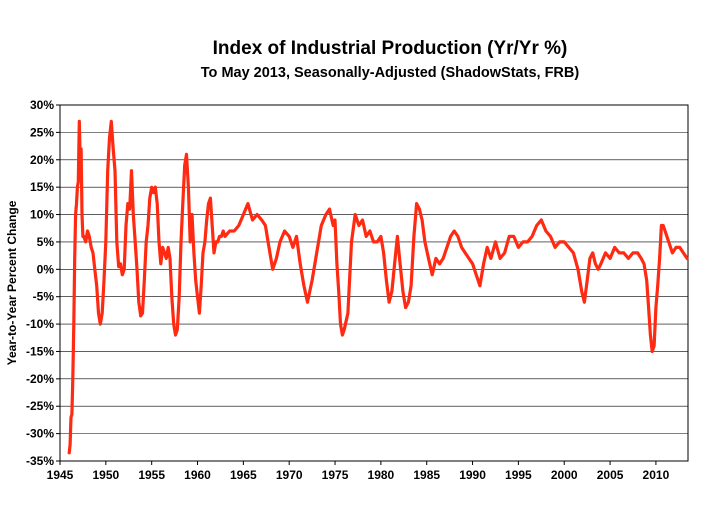 This screenshot has height=509, width=721. What do you see at coordinates (42, 160) in the screenshot?
I see `y-tick-label: 20%` at bounding box center [42, 160].